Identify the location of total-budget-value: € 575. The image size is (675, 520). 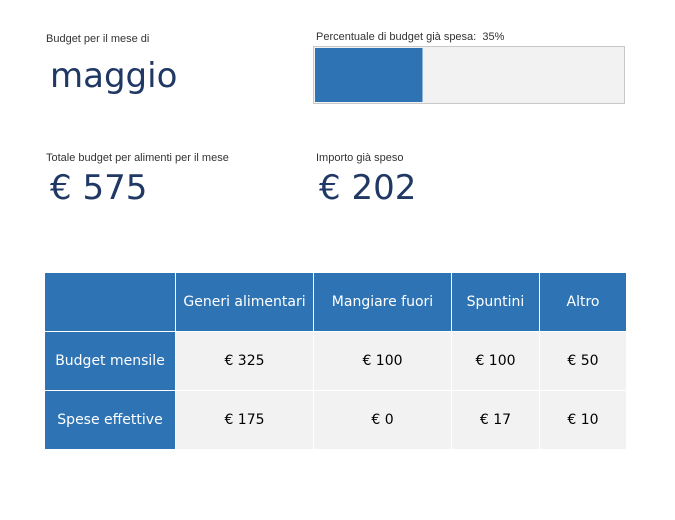
(99, 188).